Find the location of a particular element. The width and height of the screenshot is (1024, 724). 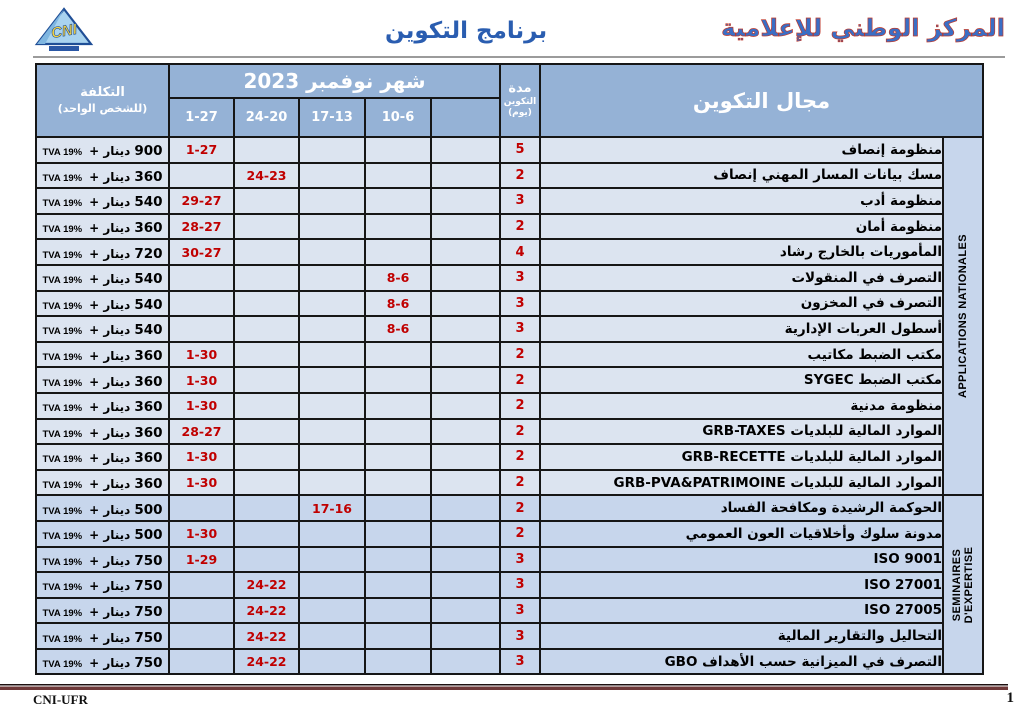

field-header: مجال التكوين is located at coordinates (761, 100).